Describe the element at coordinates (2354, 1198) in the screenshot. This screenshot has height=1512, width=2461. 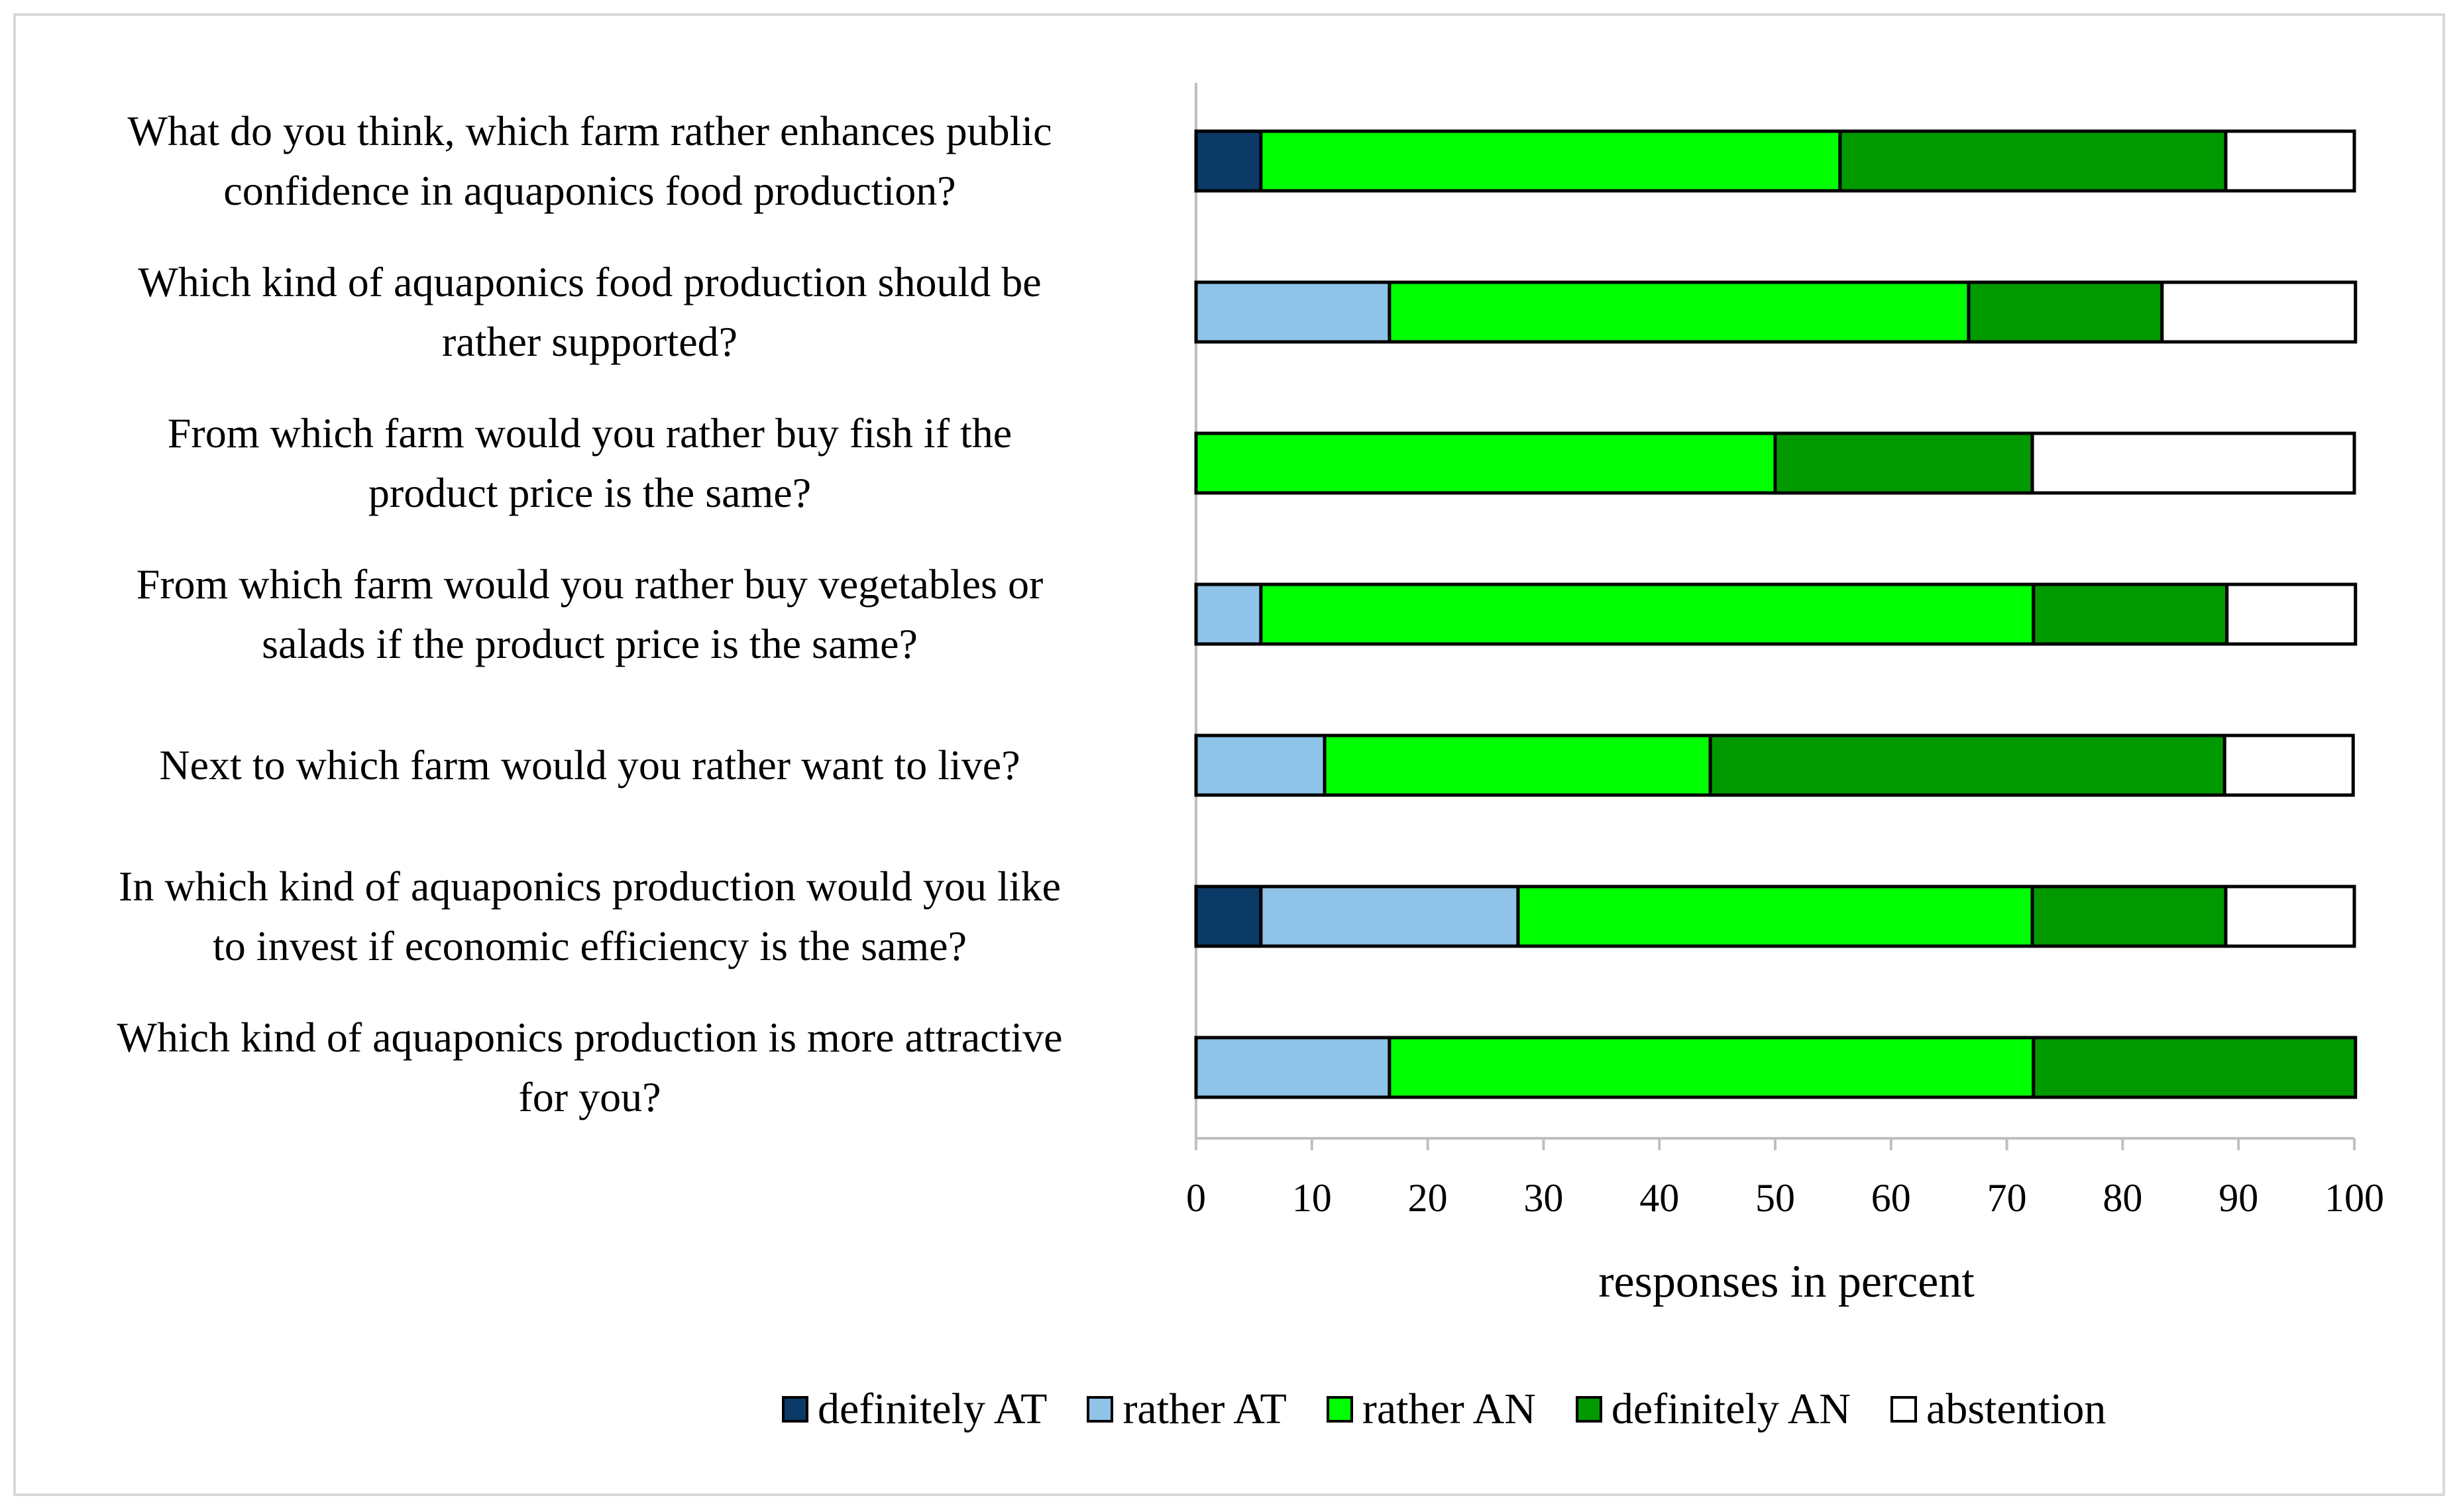
I see `x-tick-label: 100` at that location.